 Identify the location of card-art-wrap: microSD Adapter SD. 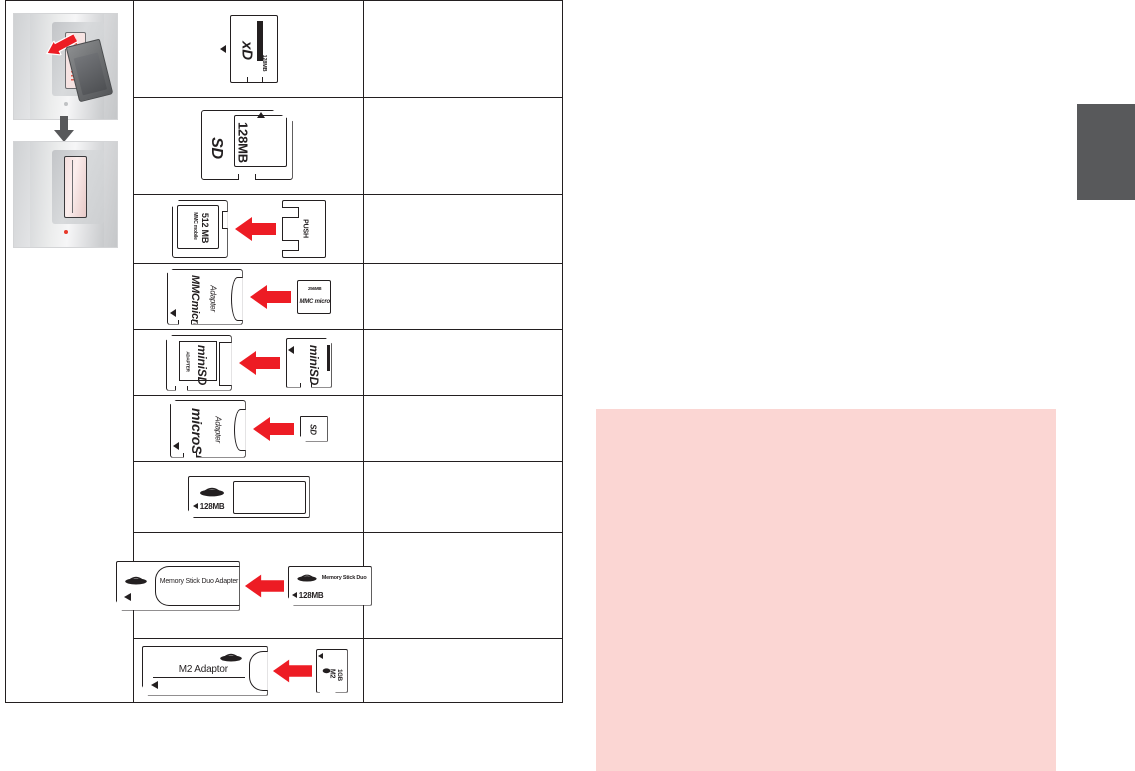
(248, 428).